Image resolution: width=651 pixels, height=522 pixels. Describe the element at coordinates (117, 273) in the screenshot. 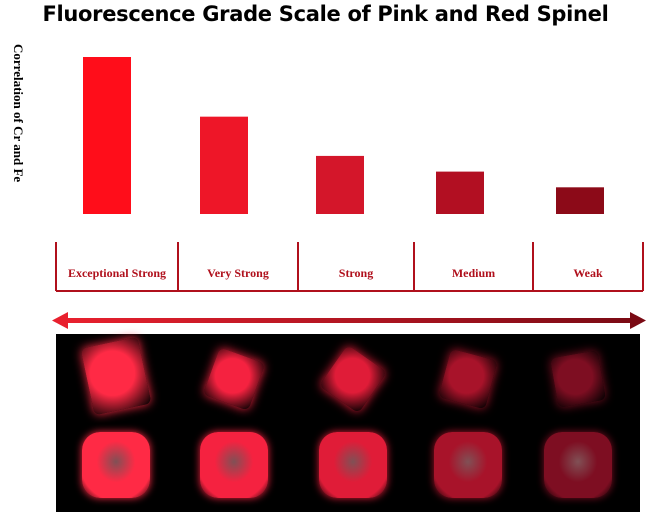

I see `category-label-exceptional-strong: Exceptional Strong` at that location.